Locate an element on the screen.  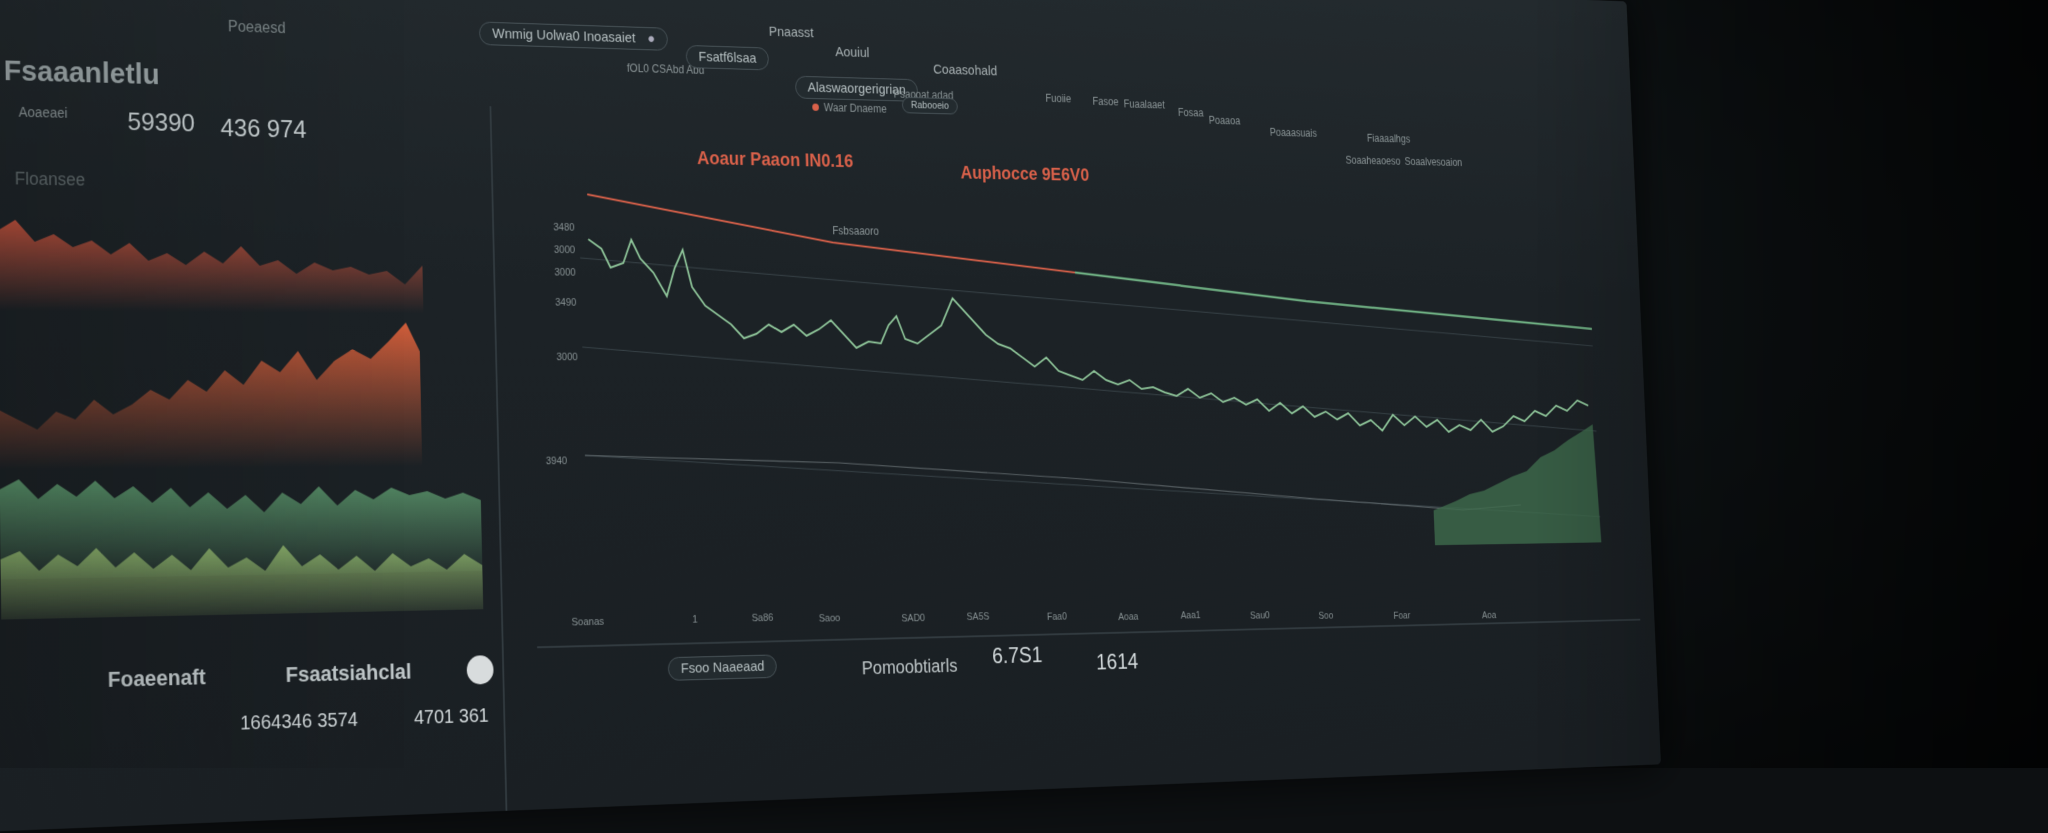
status-dot-label: Waar Dnaeme is located at coordinates (855, 108).